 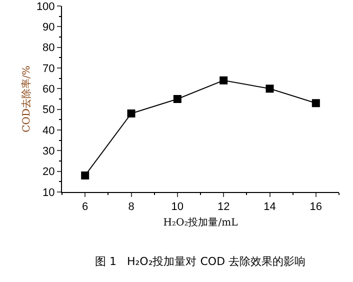 I want to click on y-axis-title: COD去除率/%, so click(x=26, y=99).